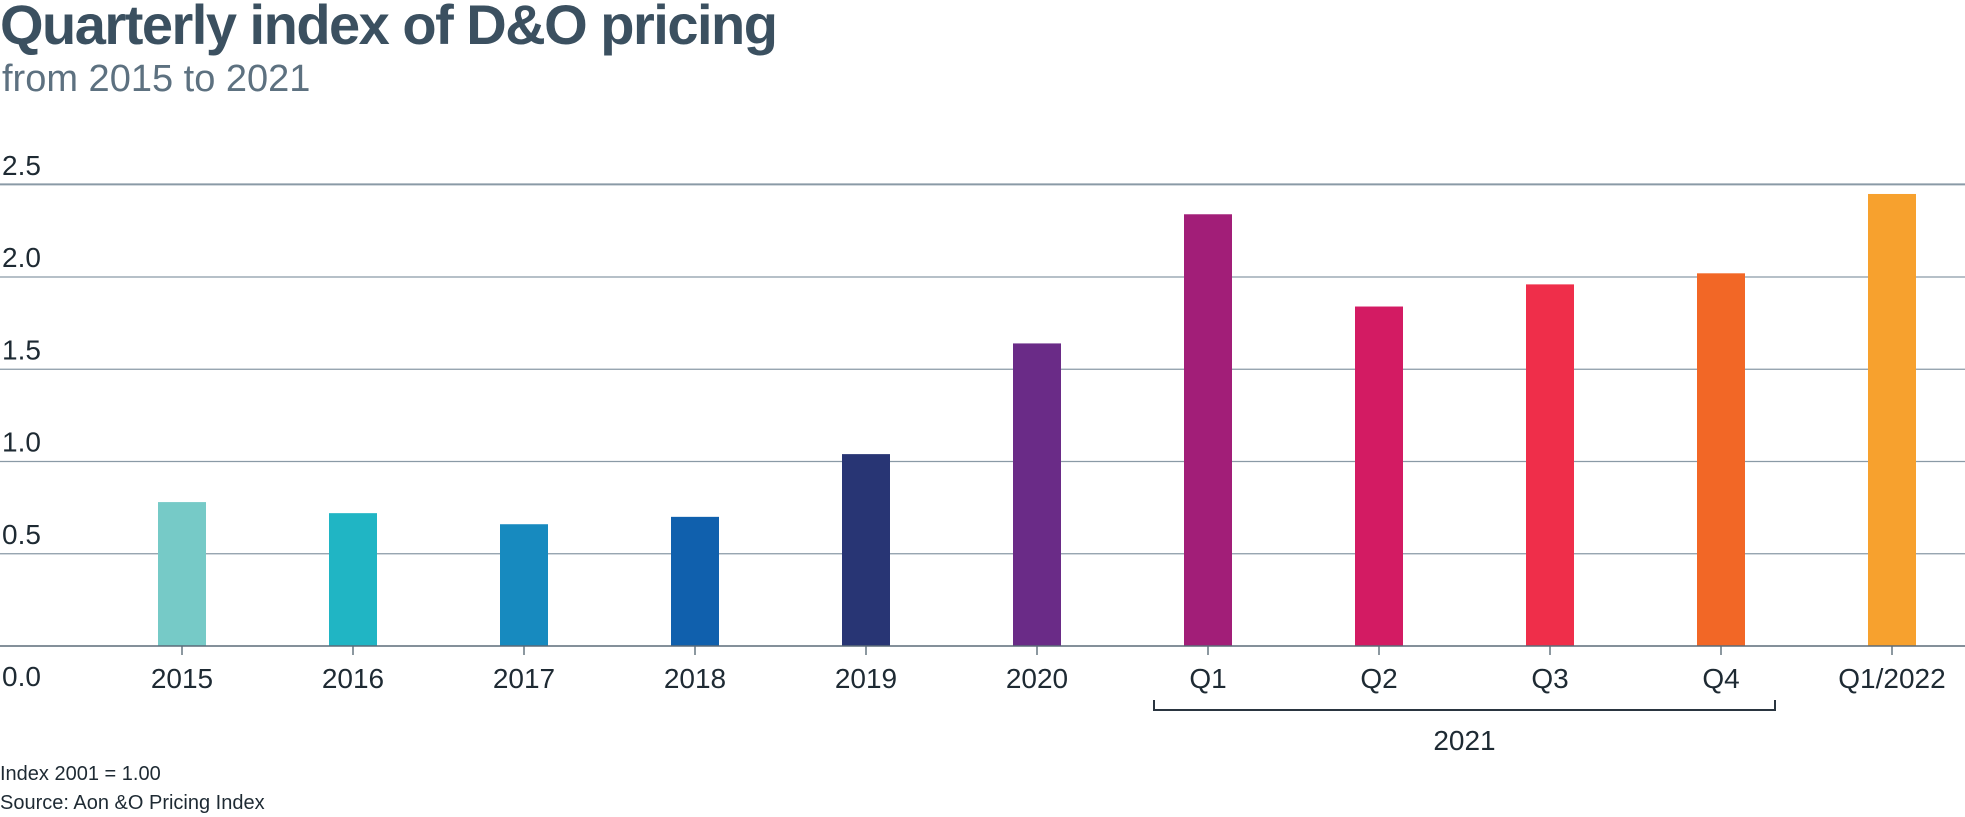 The height and width of the screenshot is (817, 1965). Describe the element at coordinates (21, 534) in the screenshot. I see `y-tick-label: 0.5` at that location.